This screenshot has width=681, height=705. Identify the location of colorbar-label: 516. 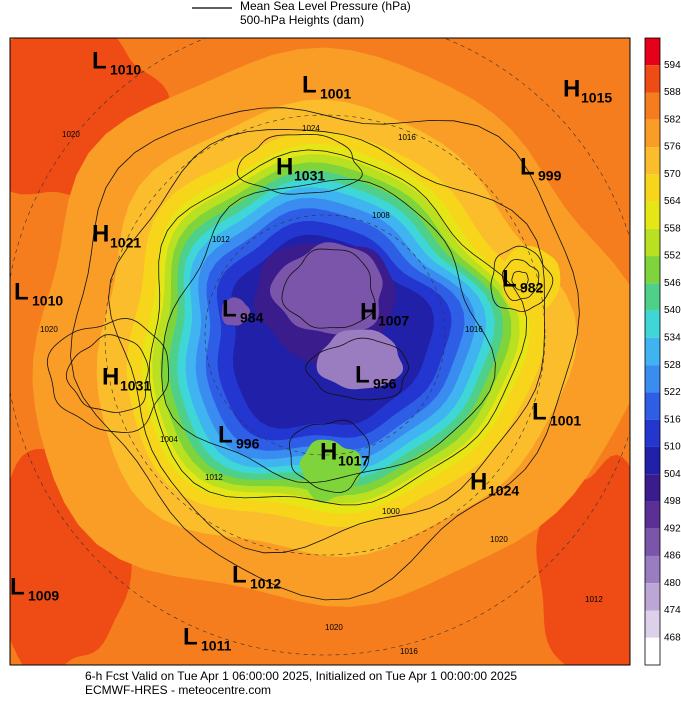
(672, 419).